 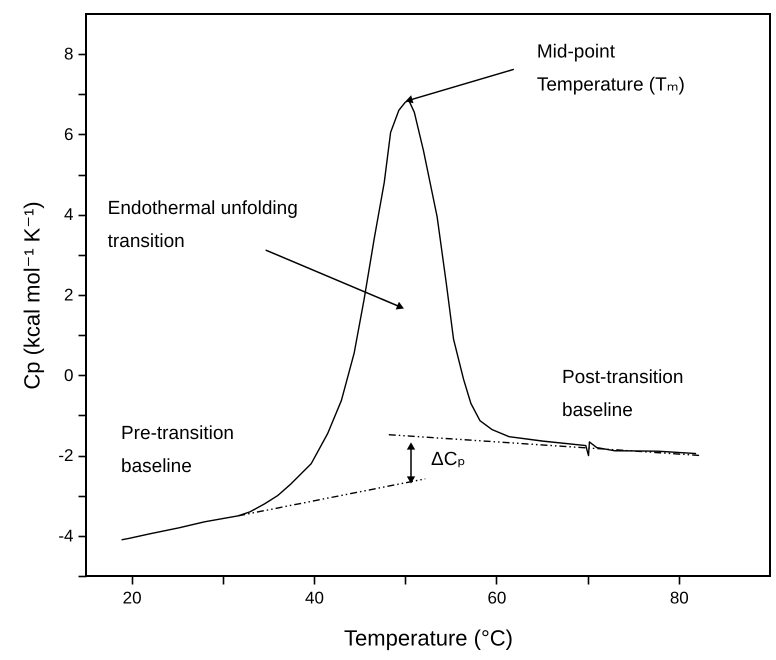 What do you see at coordinates (69, 54) in the screenshot?
I see `y-tick-label: 8` at bounding box center [69, 54].